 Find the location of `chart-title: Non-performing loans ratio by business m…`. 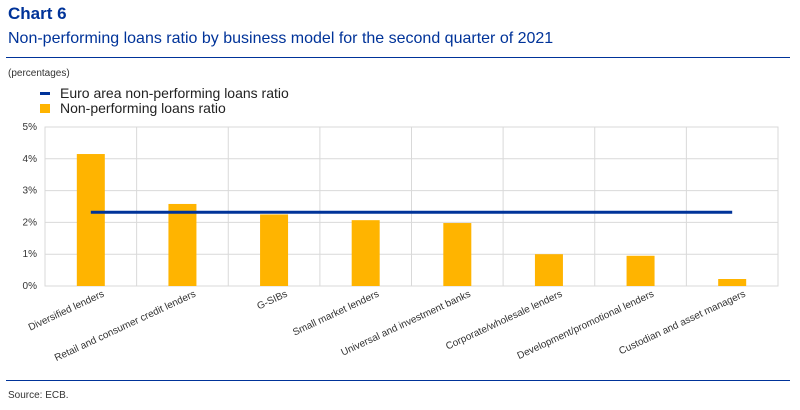

chart-title: Non-performing loans ratio by business m… is located at coordinates (281, 38).